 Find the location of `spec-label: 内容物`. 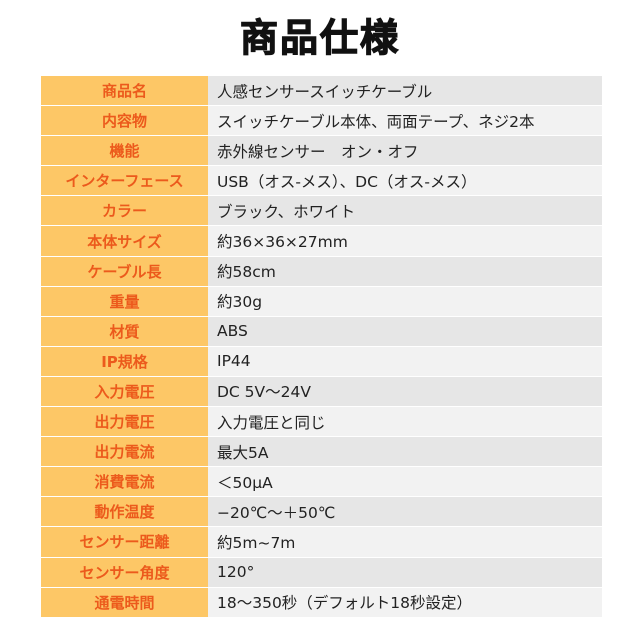

spec-label: 内容物 is located at coordinates (124, 121).